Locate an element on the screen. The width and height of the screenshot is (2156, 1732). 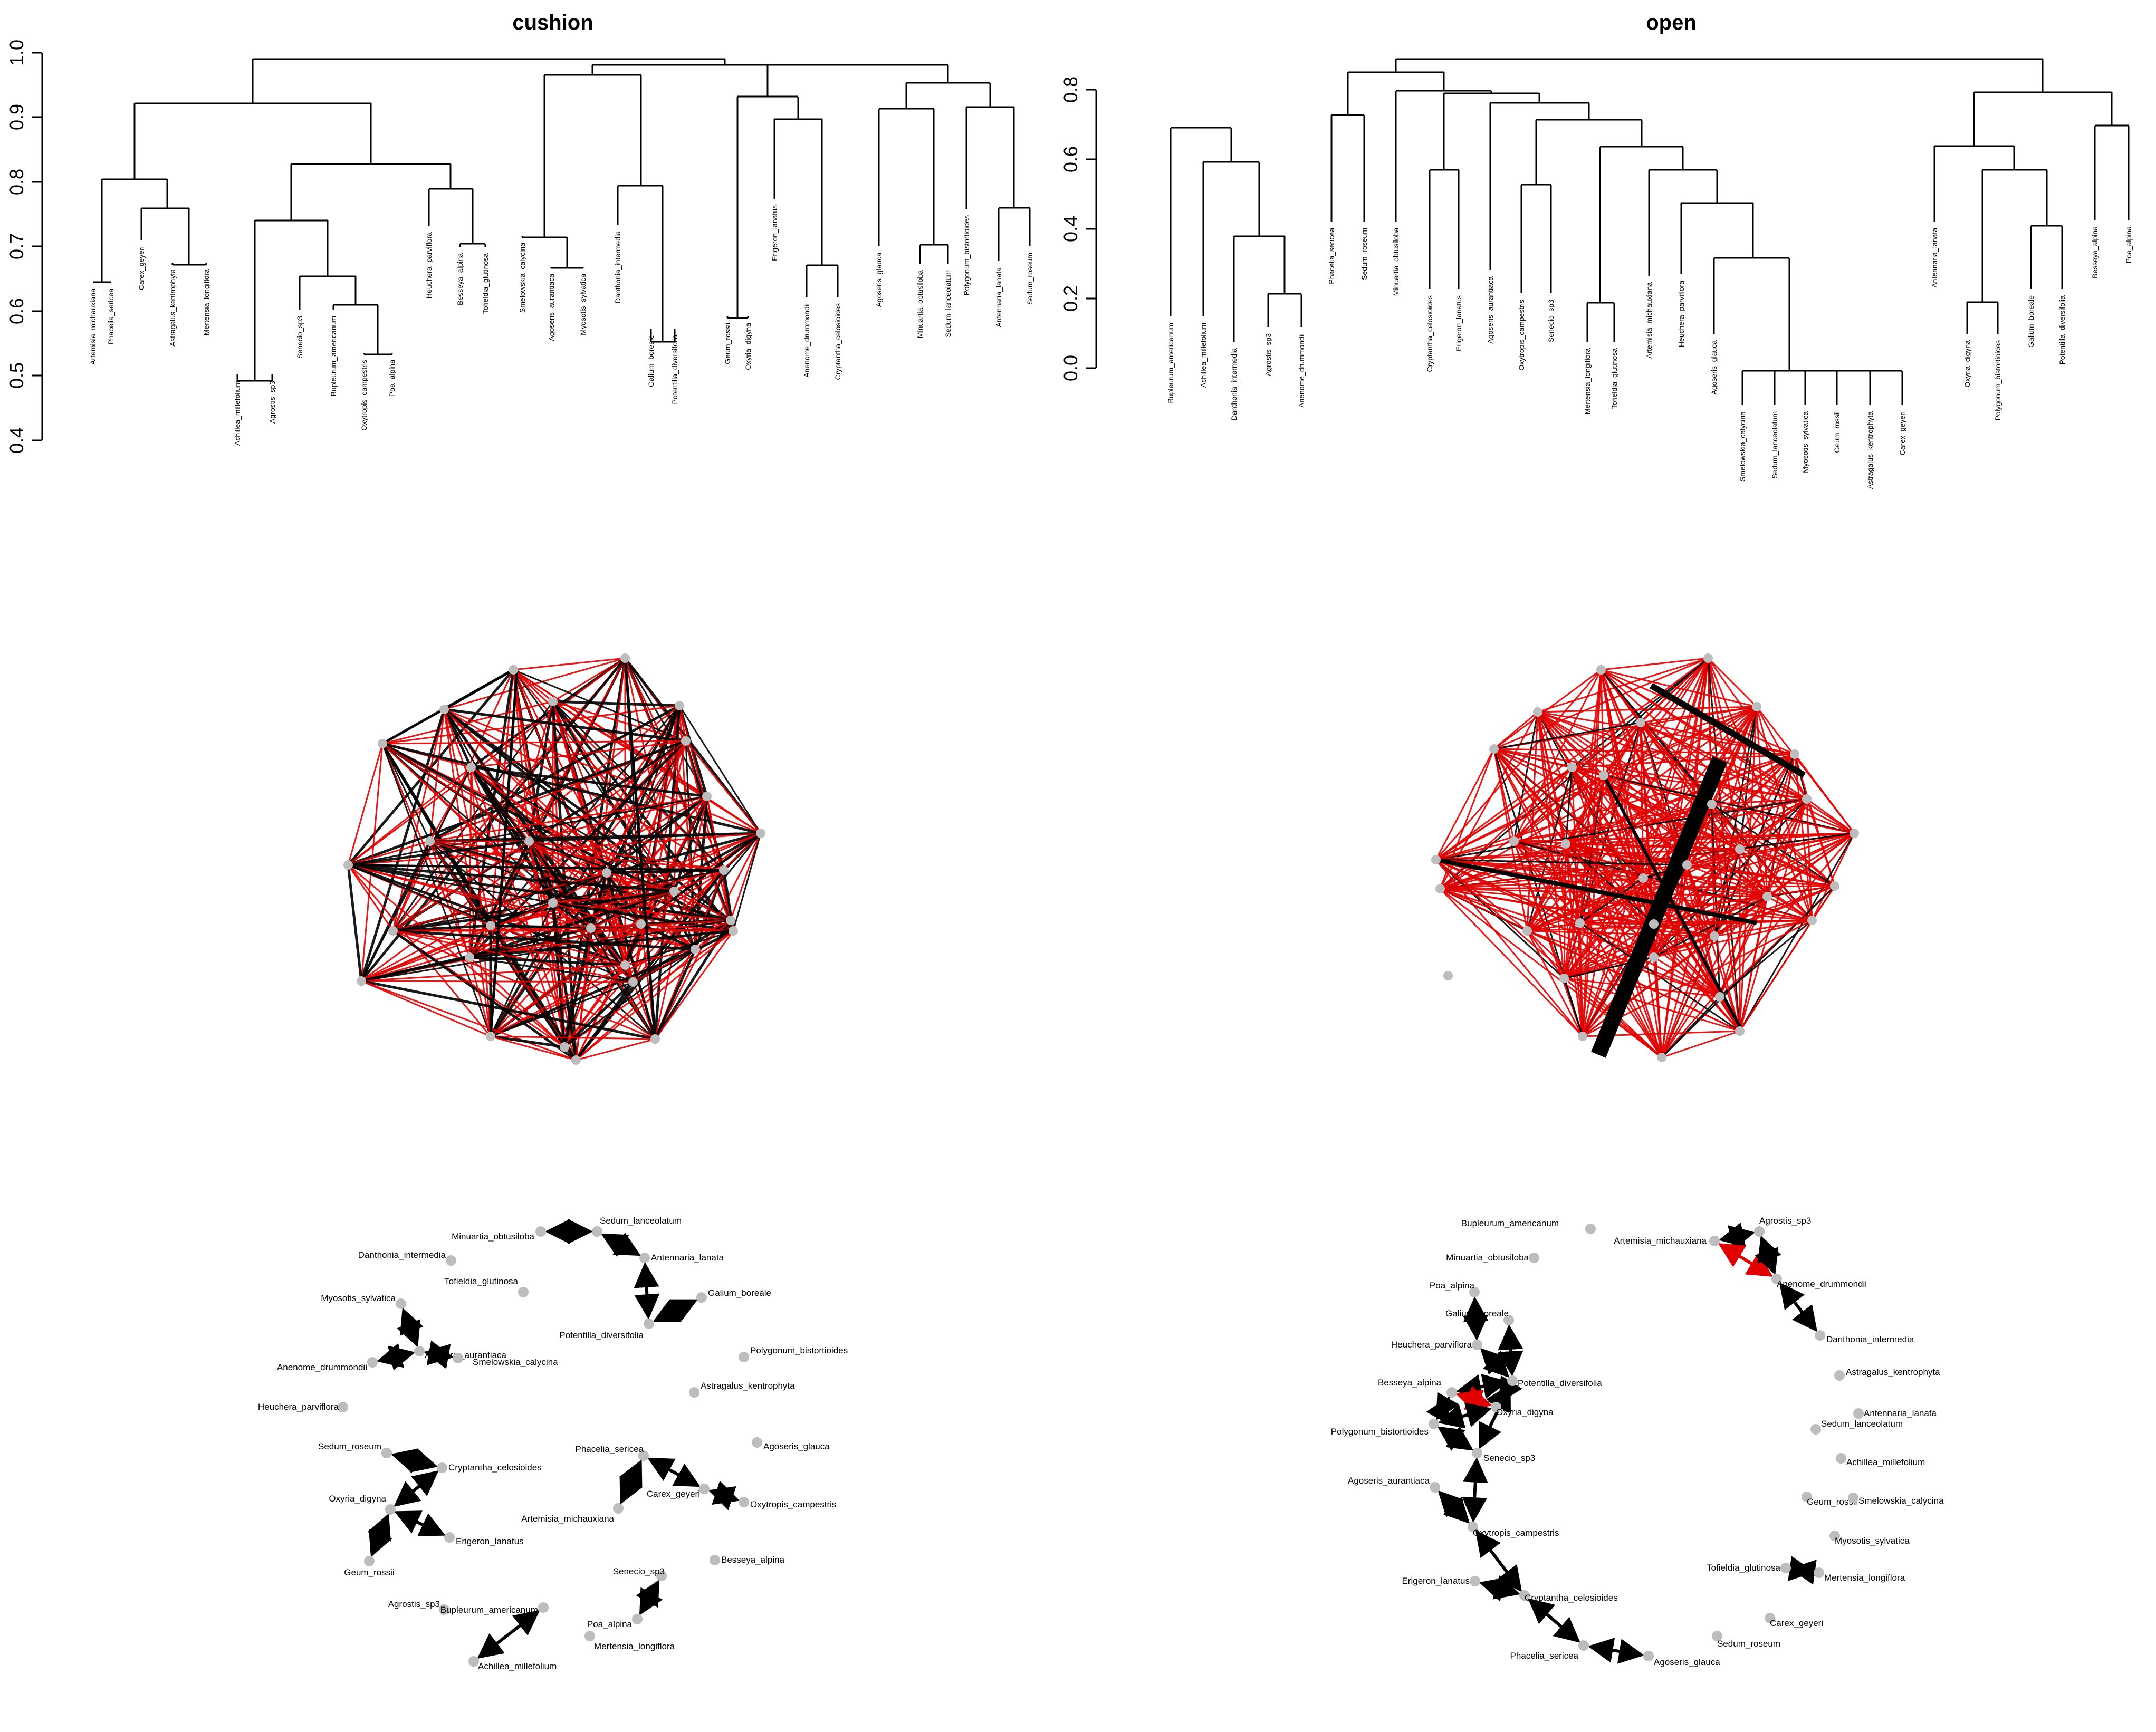
leaf-label: Polygonum_bistortioides is located at coordinates (966, 256).